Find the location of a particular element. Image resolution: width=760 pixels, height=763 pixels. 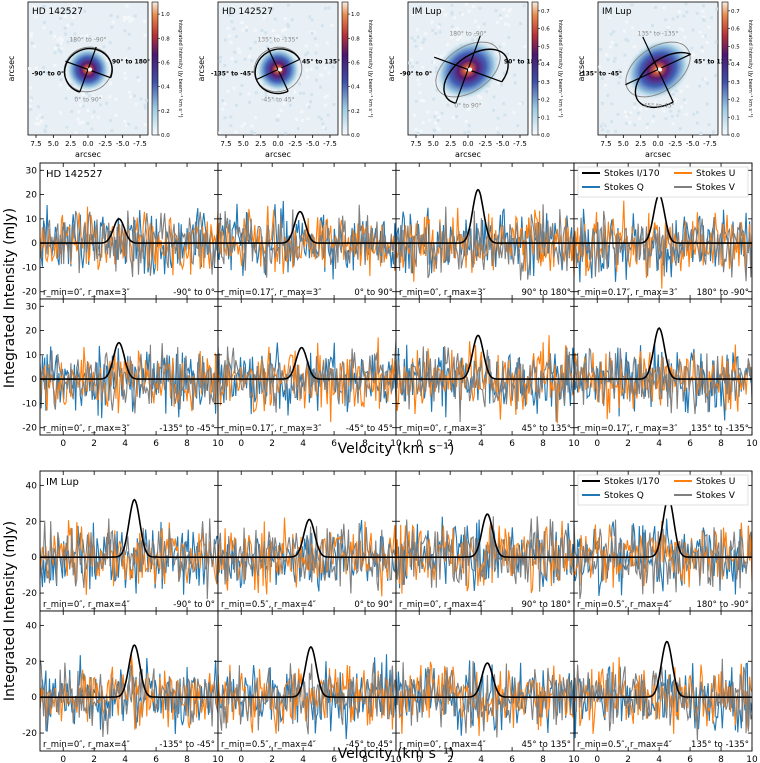

sector-annotation: 45° to 135° is located at coordinates (546, 745).